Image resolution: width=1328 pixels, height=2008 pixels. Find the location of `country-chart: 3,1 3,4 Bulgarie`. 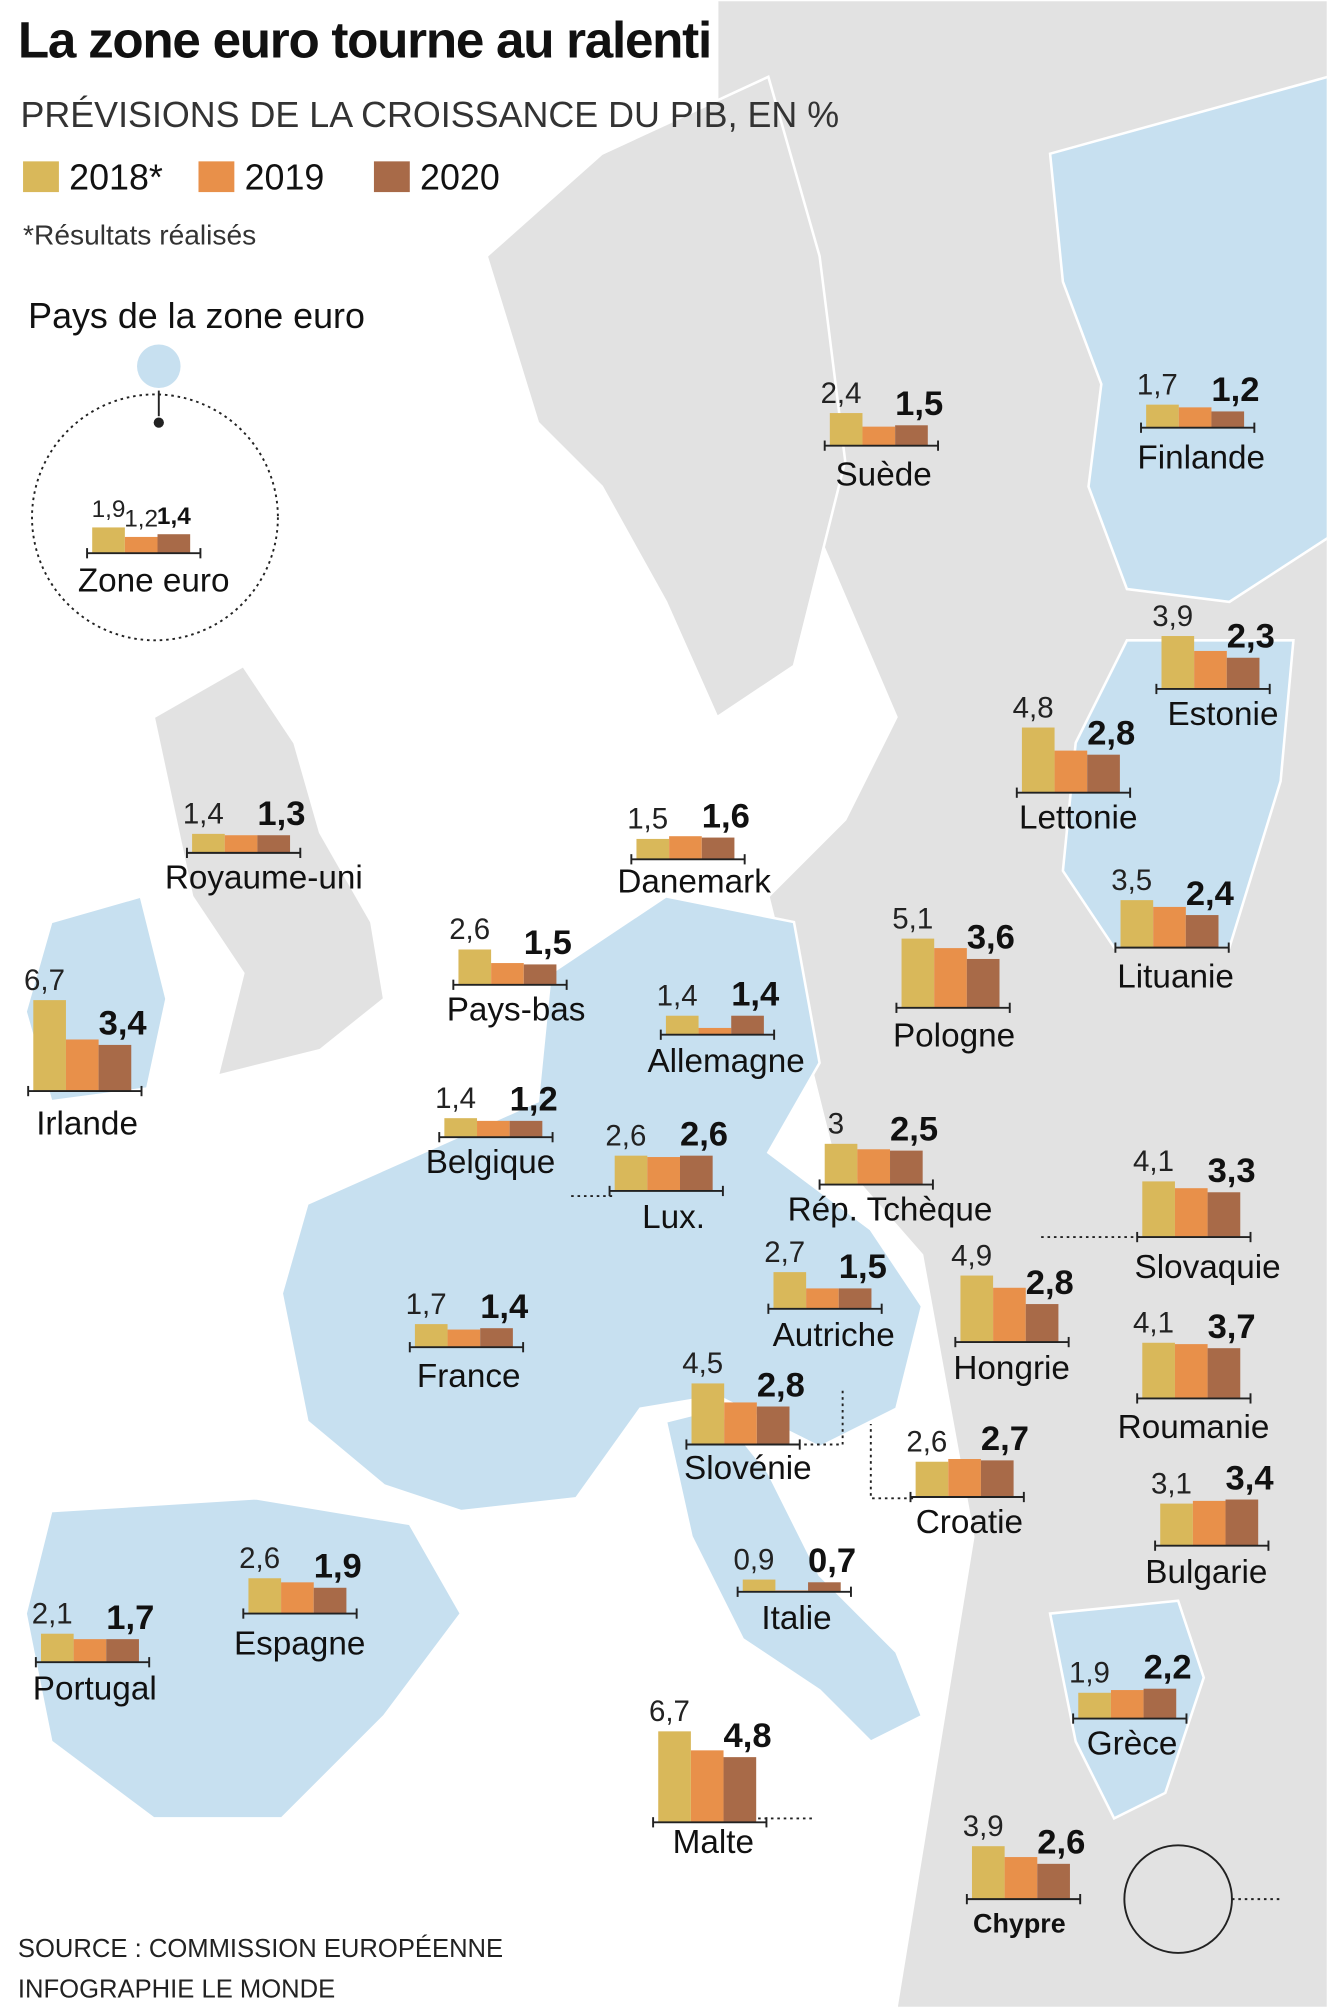

country-chart: 3,1 3,4 Bulgarie is located at coordinates (1209, 1525).